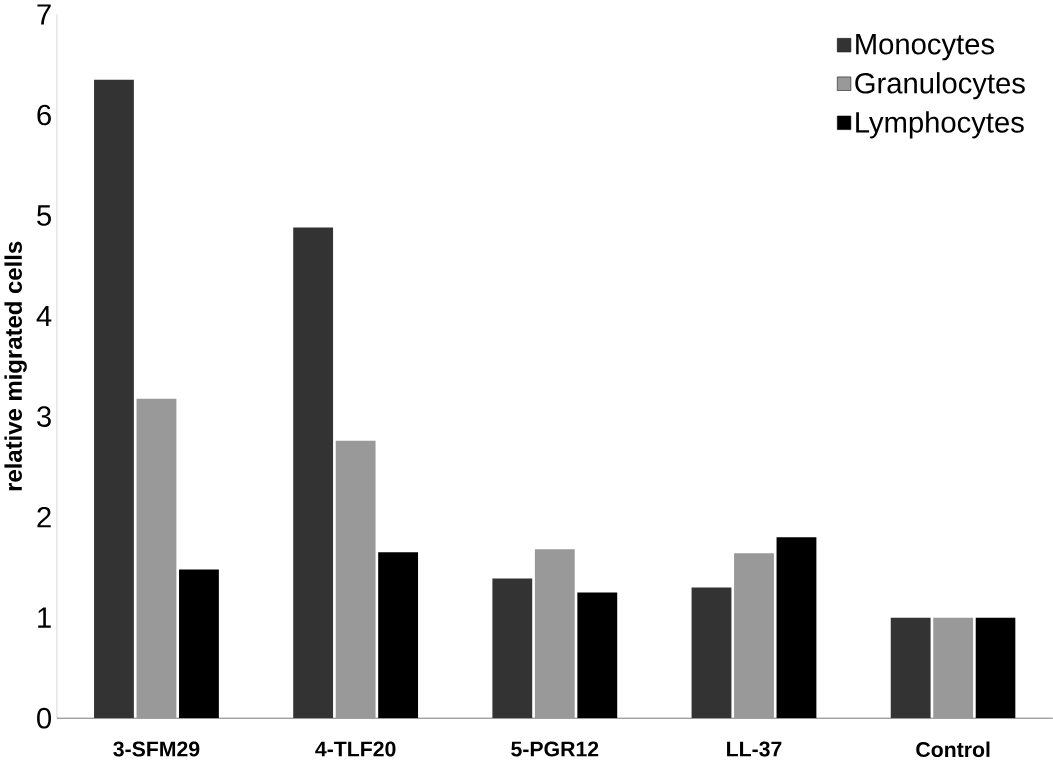  Describe the element at coordinates (44, 316) in the screenshot. I see `y-tick-label: 4` at that location.